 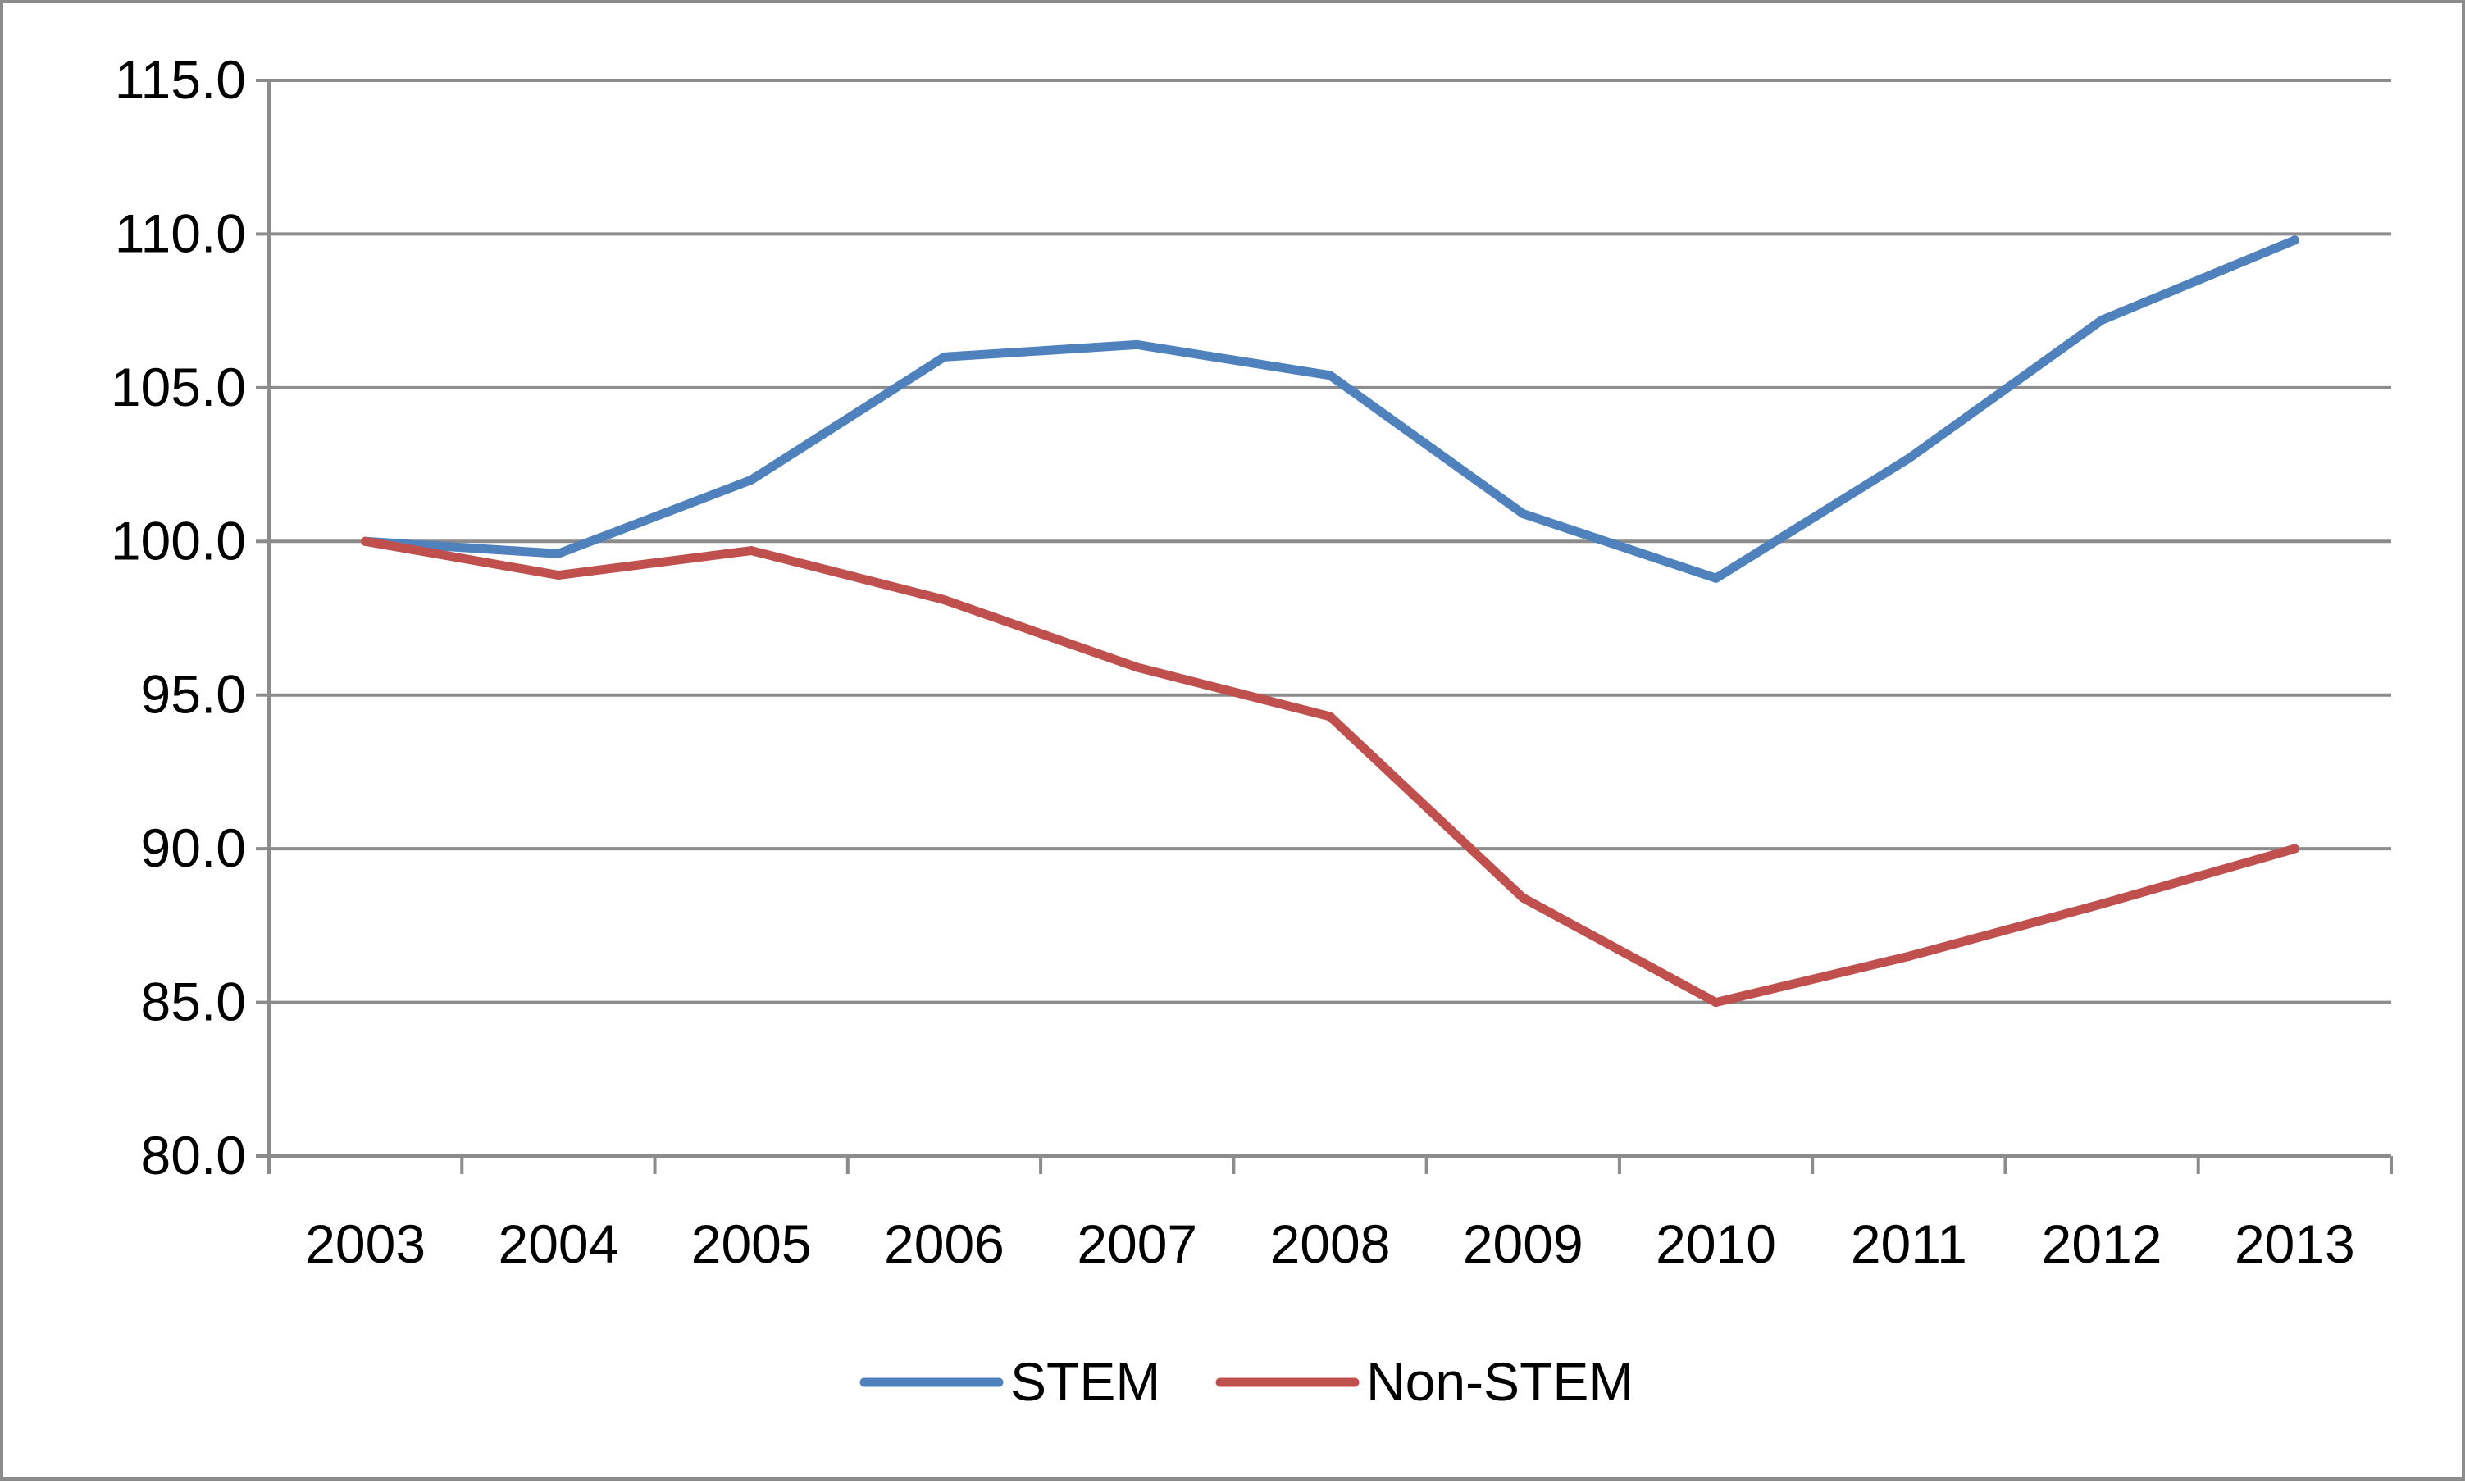 What do you see at coordinates (2102, 1243) in the screenshot?
I see `x-axis-tick-label: 2012` at bounding box center [2102, 1243].